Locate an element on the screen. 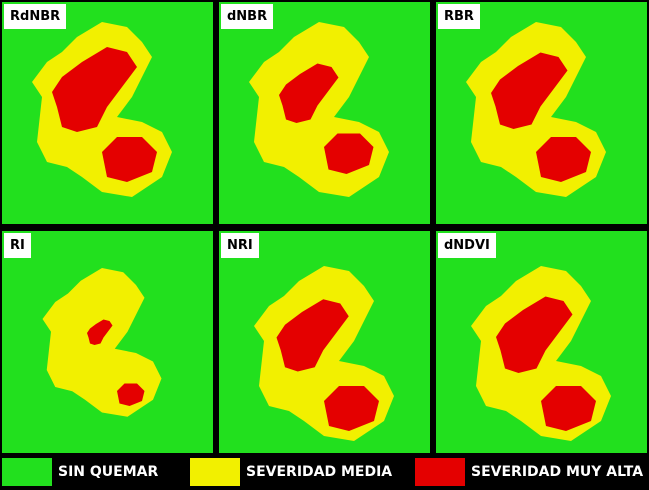 The image size is (649, 490). legend-item: SEVERIDAD MEDIA is located at coordinates (291, 472).